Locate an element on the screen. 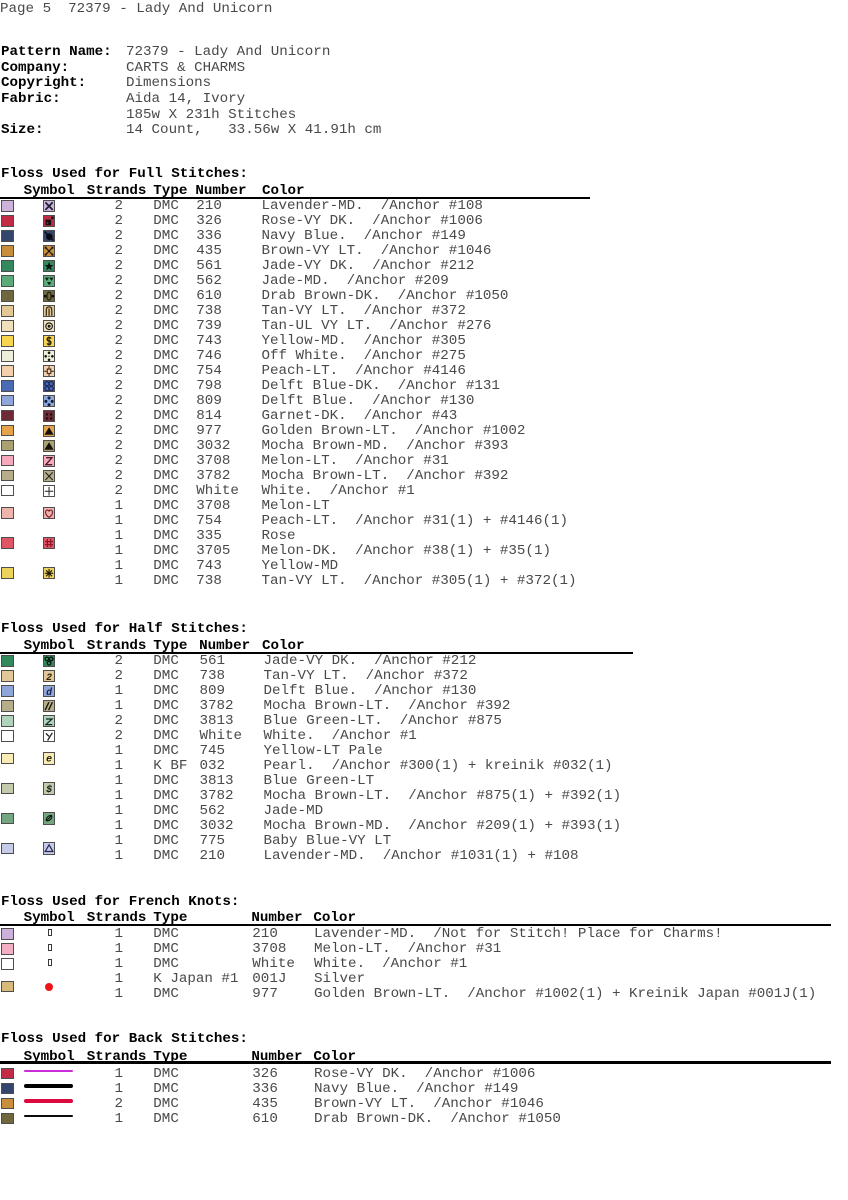  svg-text: e is located at coordinates (50, 759).